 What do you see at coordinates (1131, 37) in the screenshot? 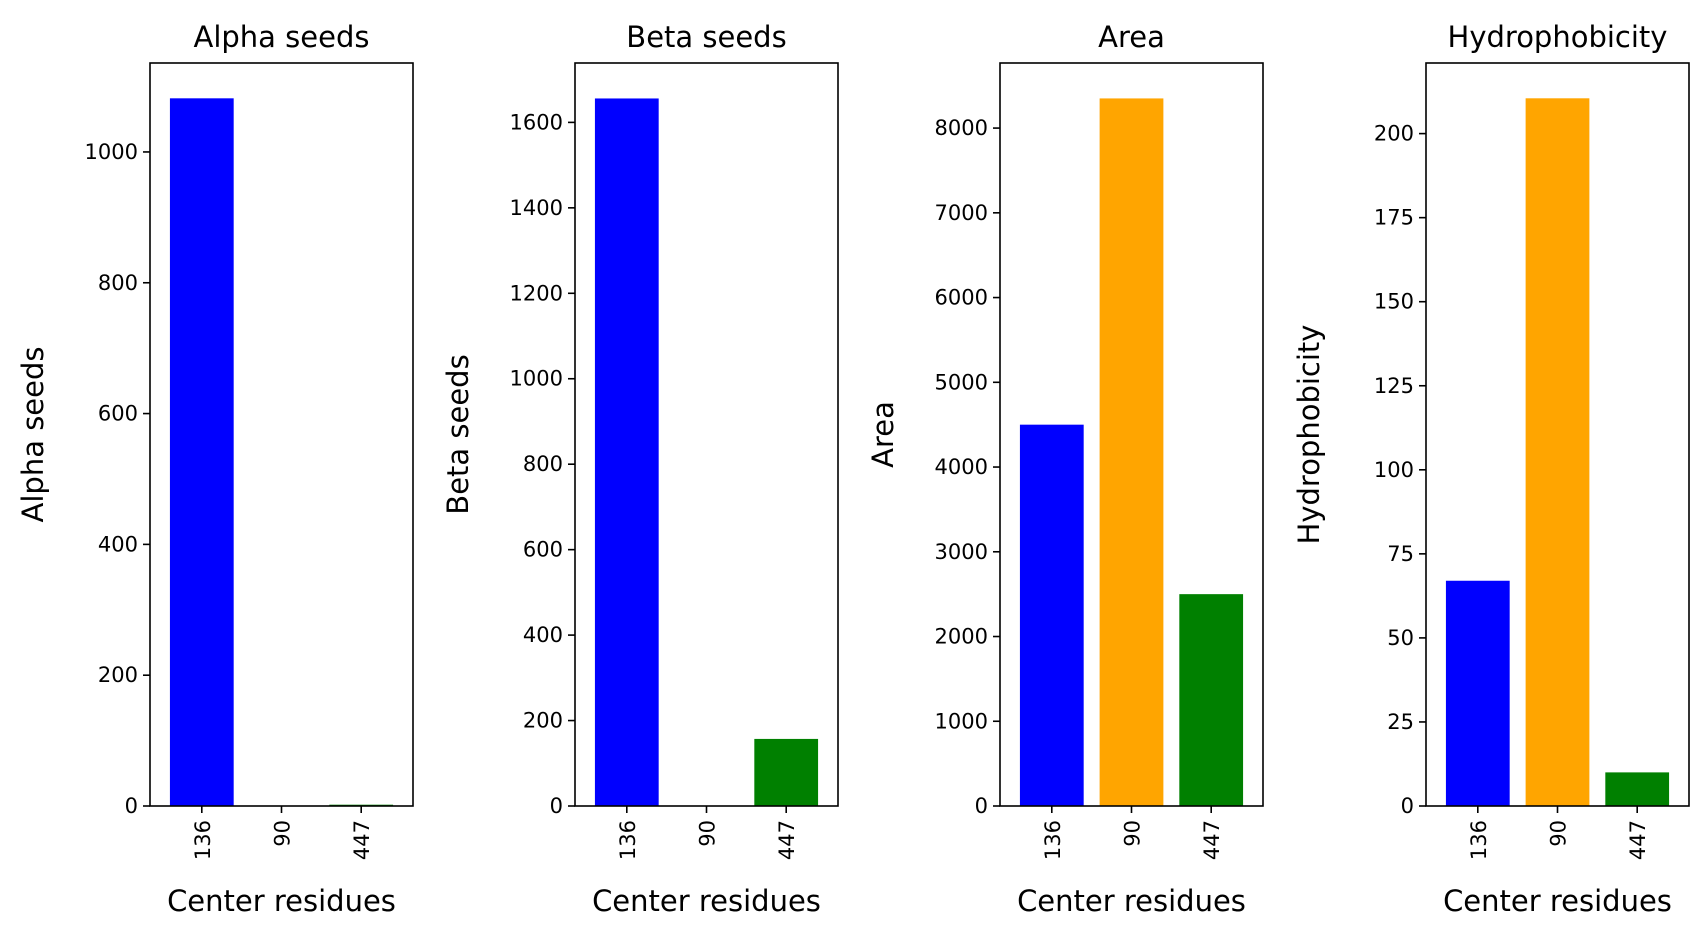
I see `panel-title: Area` at bounding box center [1131, 37].